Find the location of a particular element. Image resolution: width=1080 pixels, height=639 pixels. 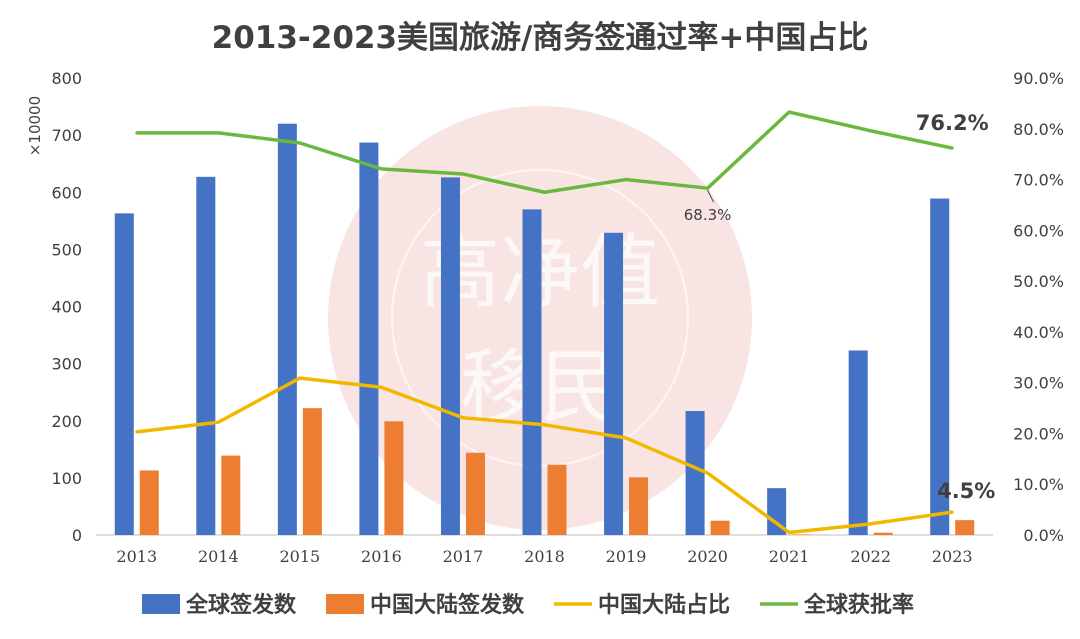

left-tick-label: 700 is located at coordinates (66, 135).